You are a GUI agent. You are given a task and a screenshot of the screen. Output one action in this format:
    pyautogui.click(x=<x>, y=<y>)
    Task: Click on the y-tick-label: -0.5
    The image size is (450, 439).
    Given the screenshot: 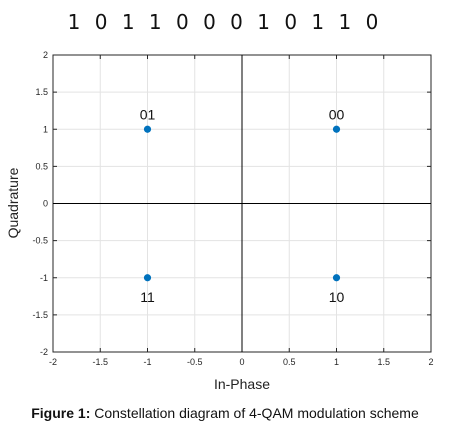 What is the action you would take?
    pyautogui.click(x=40, y=241)
    